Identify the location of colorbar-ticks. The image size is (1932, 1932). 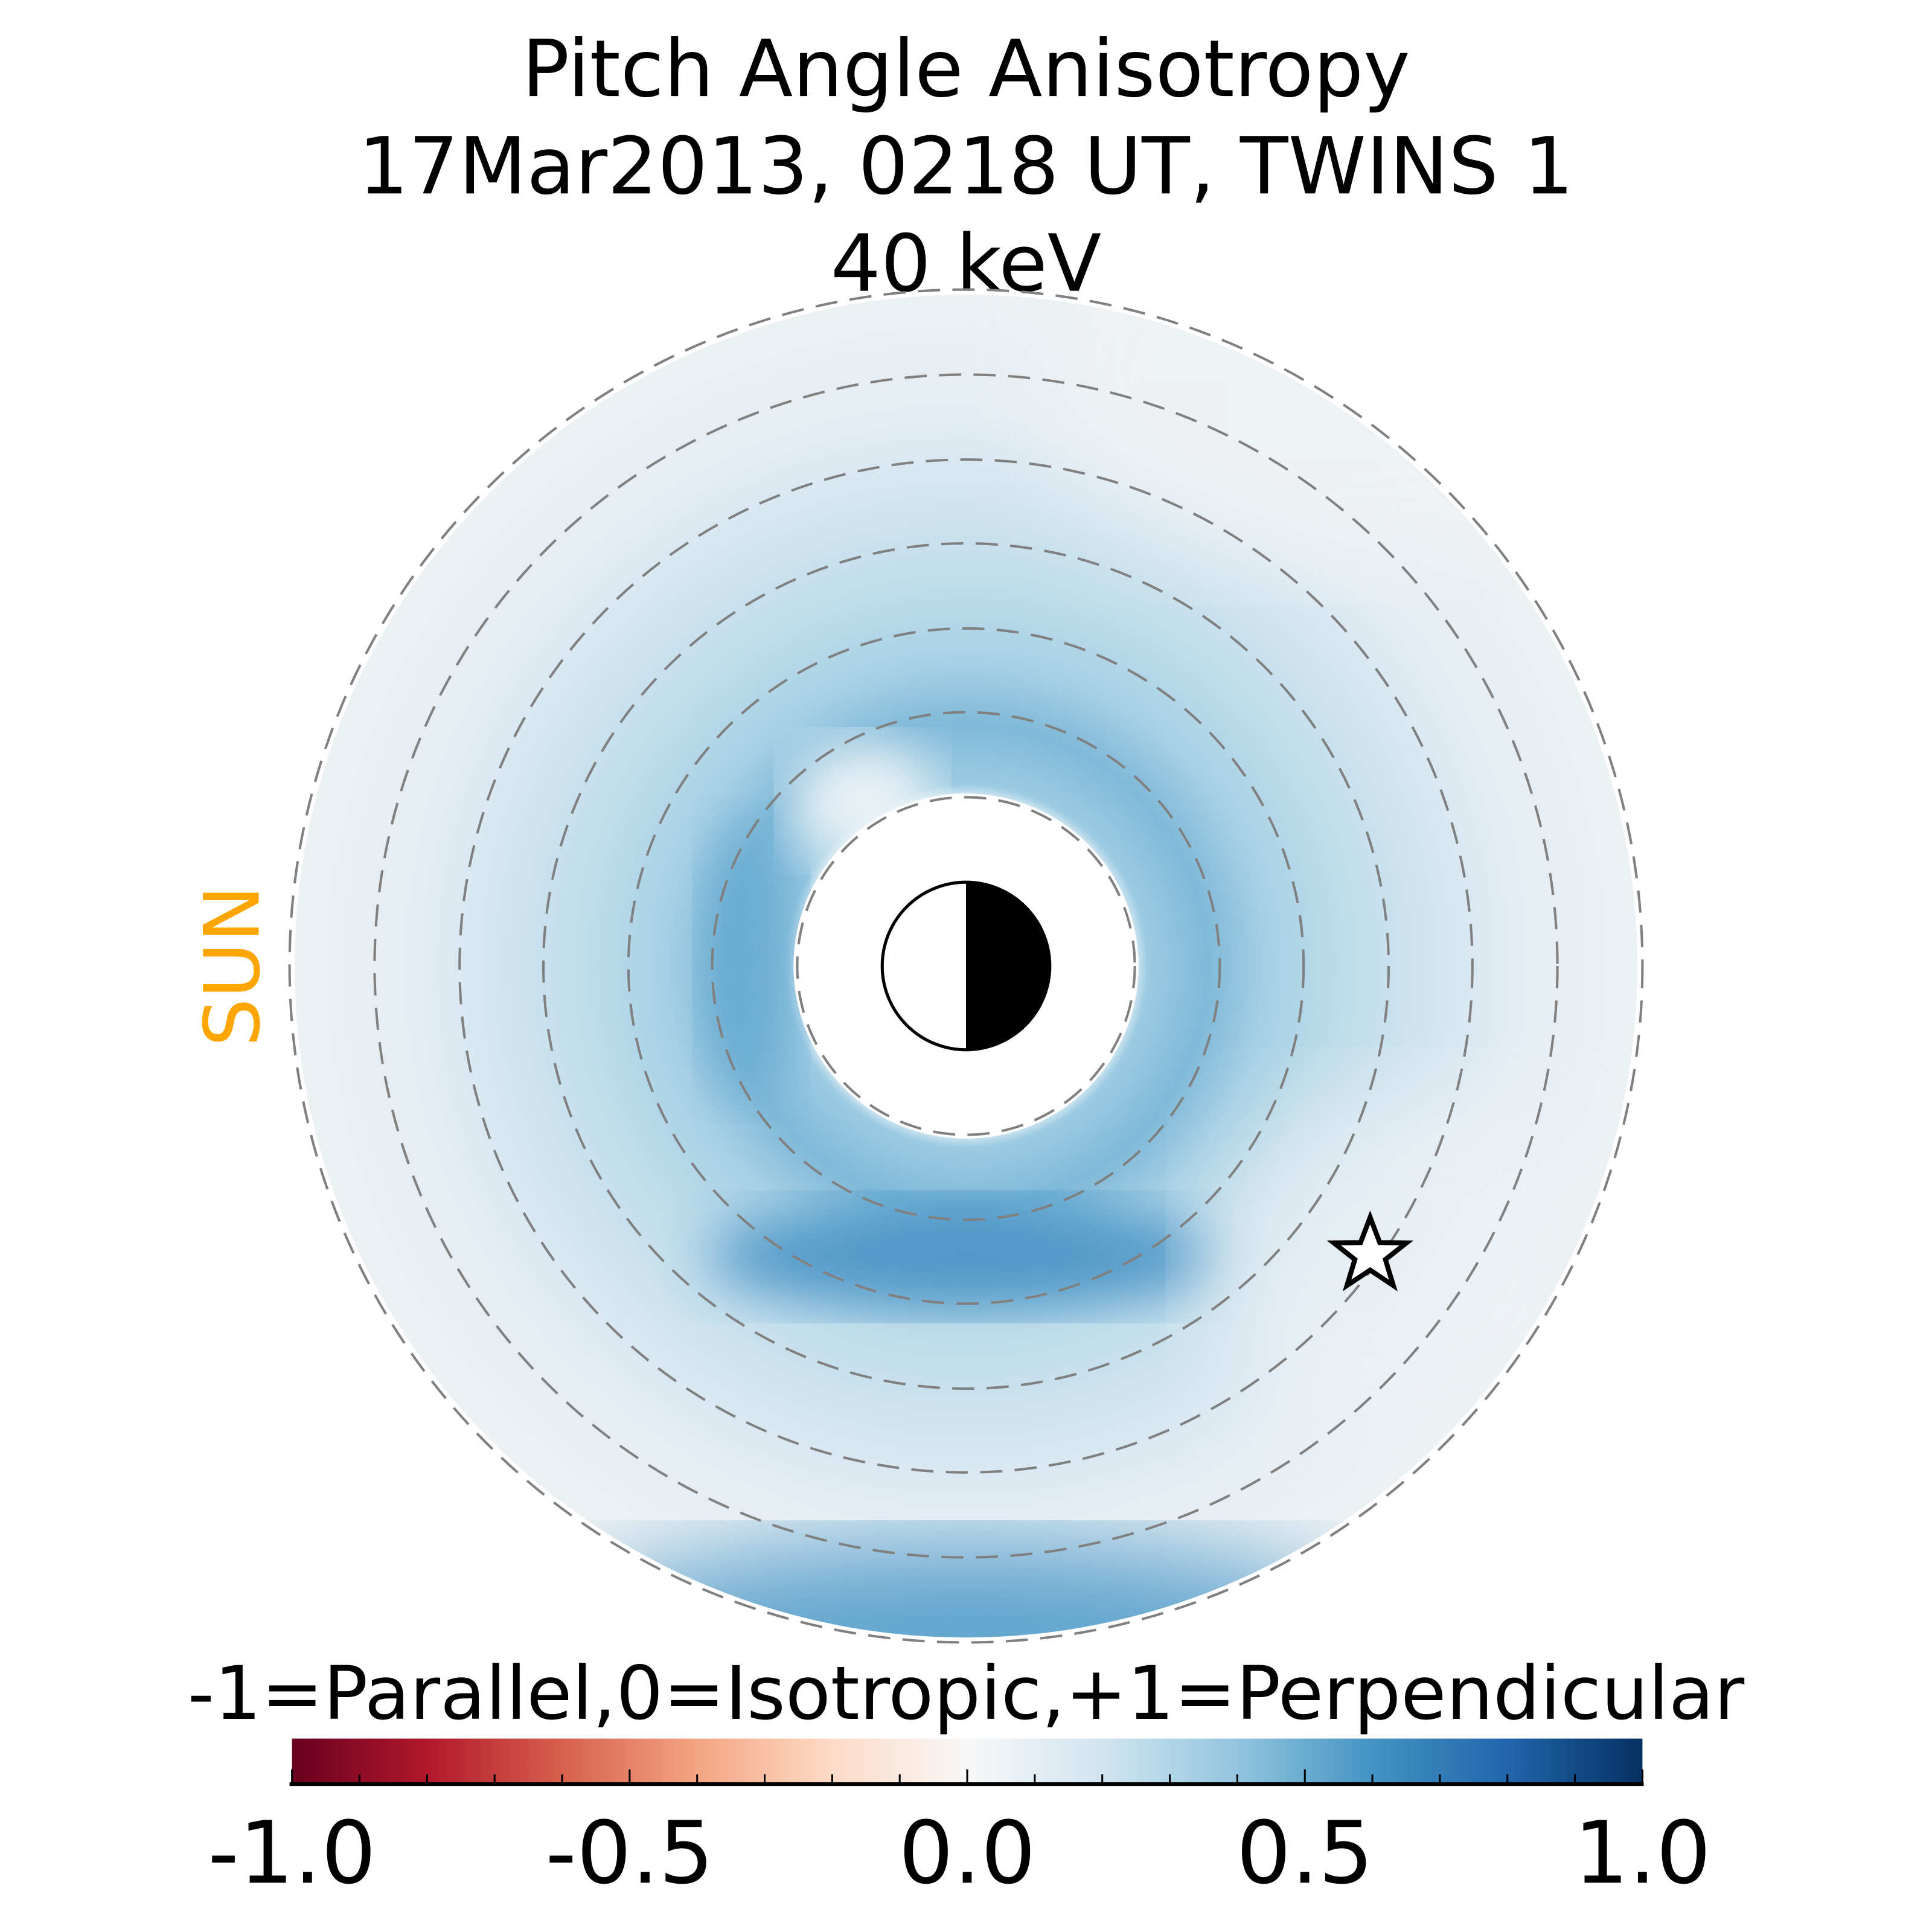
(967, 1777).